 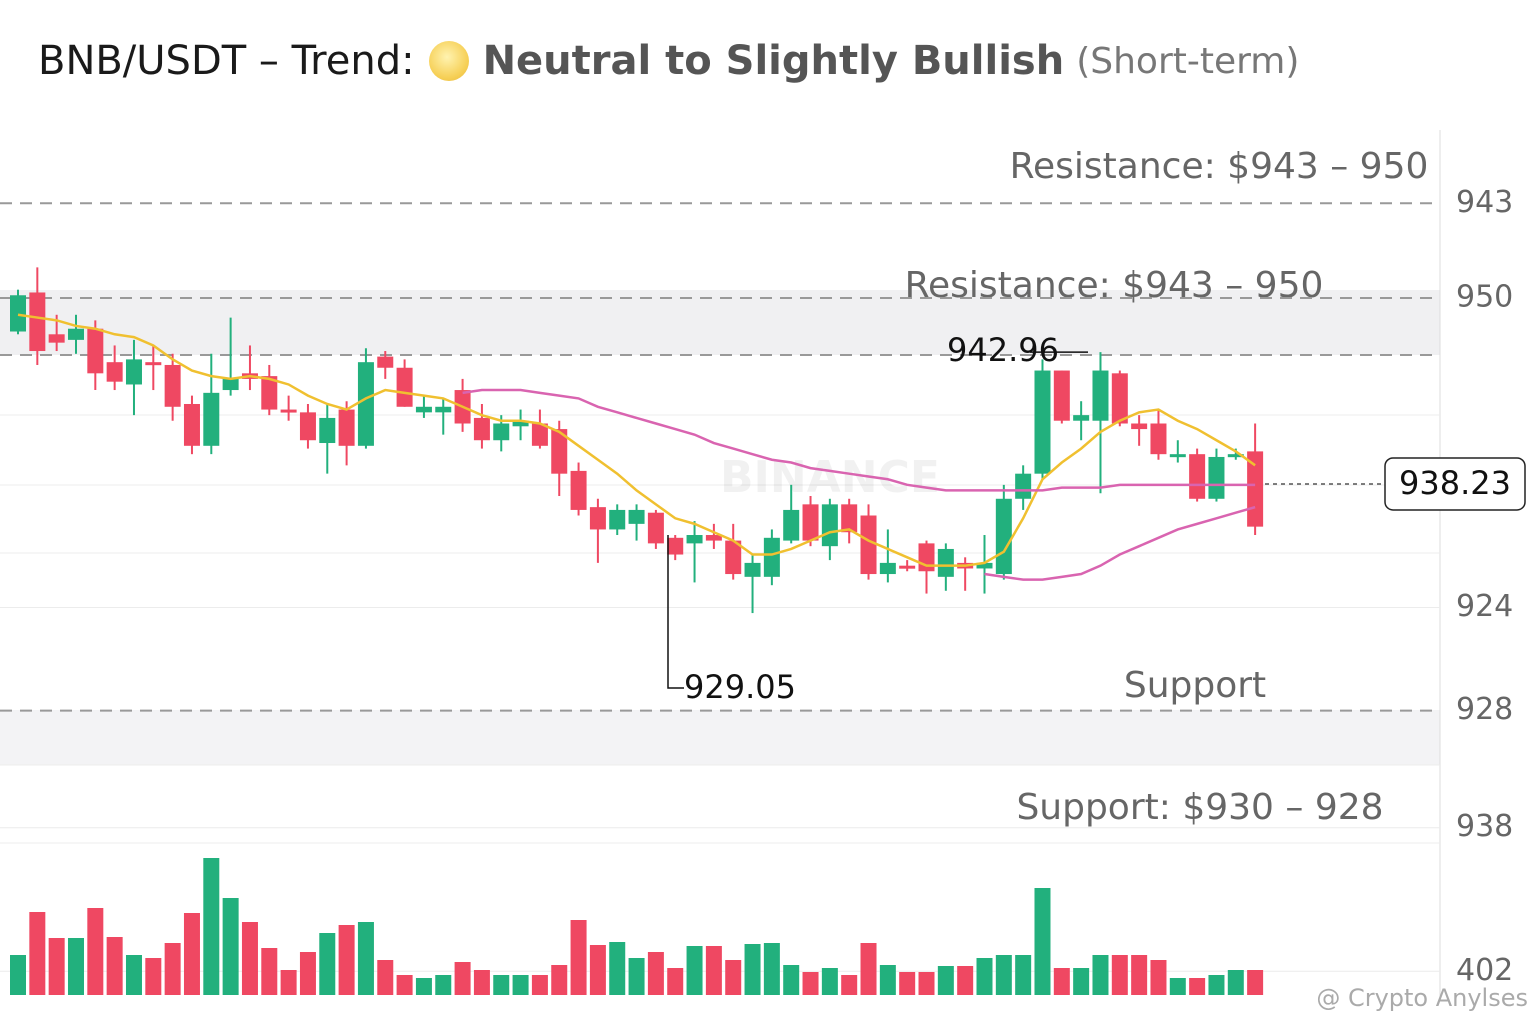 What do you see at coordinates (1455, 484) in the screenshot?
I see `price-tag` at bounding box center [1455, 484].